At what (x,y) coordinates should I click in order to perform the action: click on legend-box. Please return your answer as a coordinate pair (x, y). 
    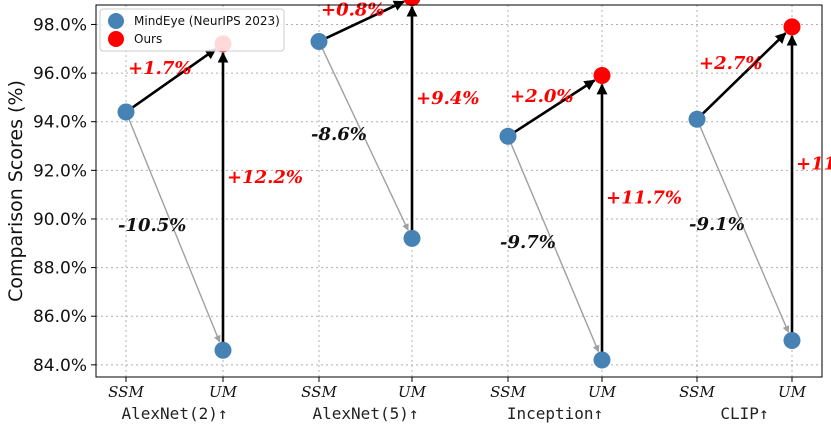
    Looking at the image, I should click on (192, 30).